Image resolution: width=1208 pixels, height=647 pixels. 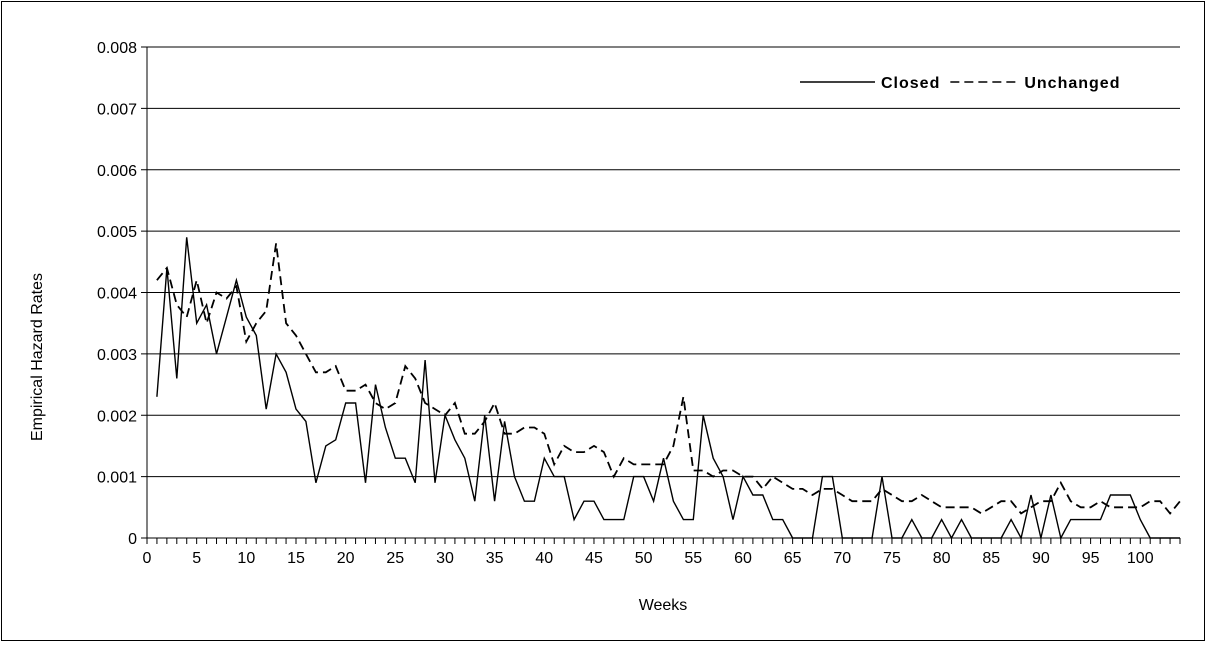 I want to click on y-tick-label: 0.004, so click(x=117, y=294).